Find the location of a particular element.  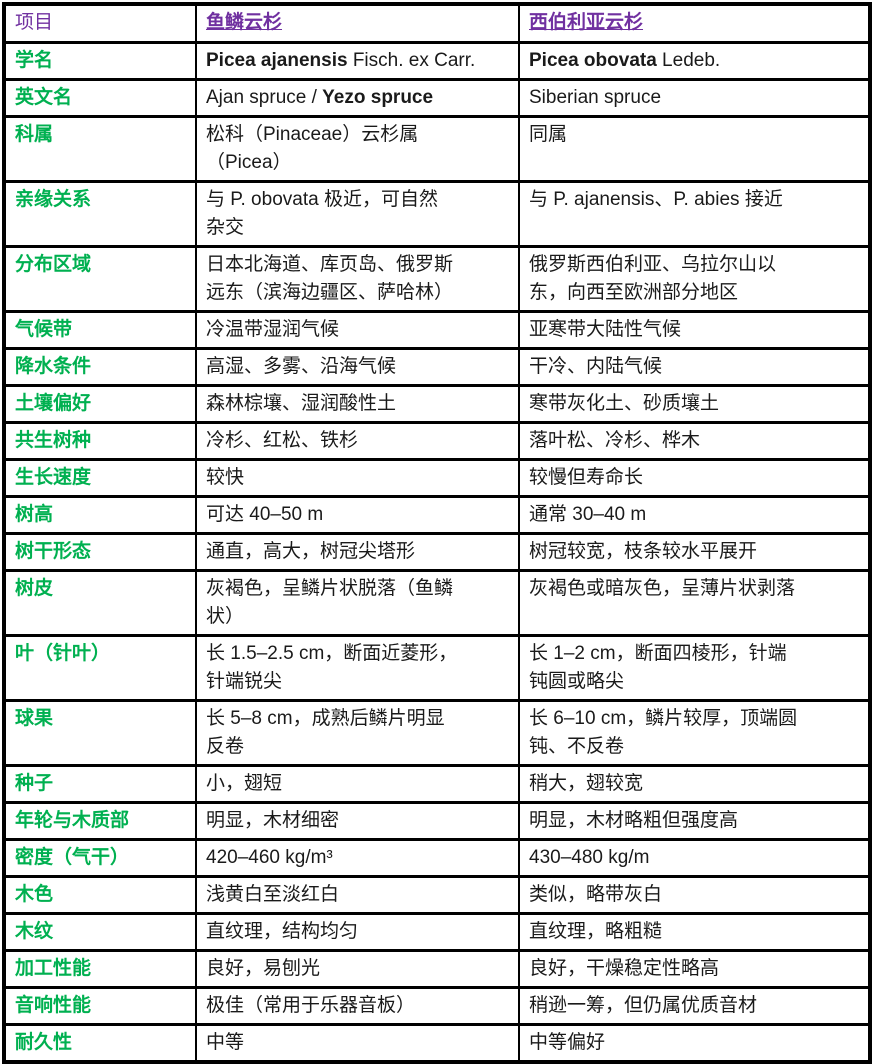

cell-yezo-spruce: 极佳（常用于乐器音板） is located at coordinates (357, 1006).